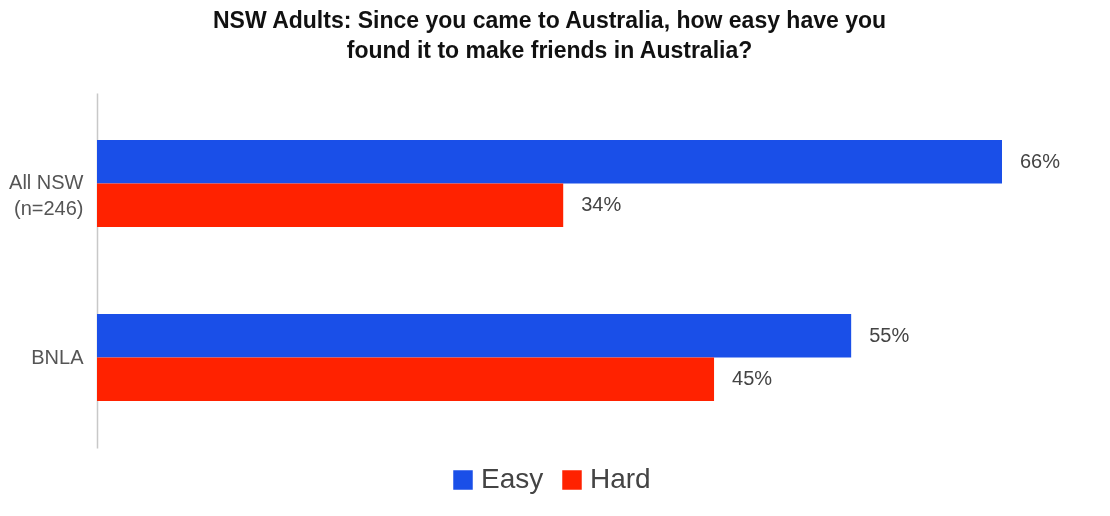 The height and width of the screenshot is (516, 1110). What do you see at coordinates (549, 35) in the screenshot?
I see `chart-title: NSW Adults: Since you came to Australia, how easy have you found it to make friends in Australia?` at bounding box center [549, 35].